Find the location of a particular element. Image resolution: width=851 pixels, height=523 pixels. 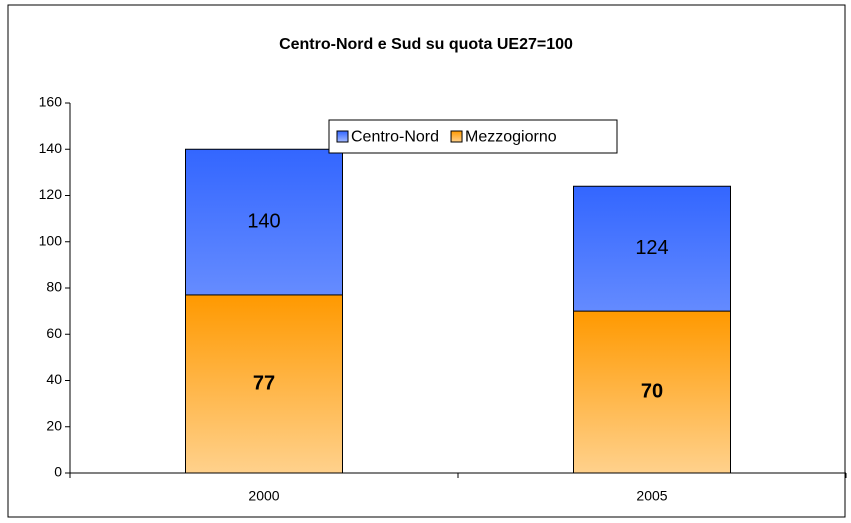

chart-title: Centro-Nord e Sud su quota UE27=100 is located at coordinates (426, 44).